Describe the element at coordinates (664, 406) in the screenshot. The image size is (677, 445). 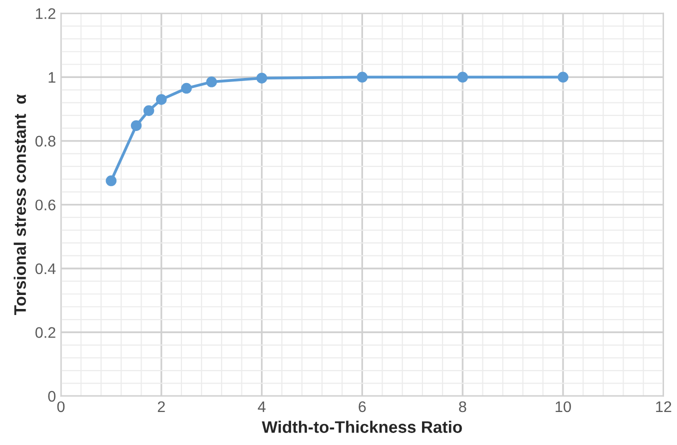
I see `x-tick-label: 12` at that location.